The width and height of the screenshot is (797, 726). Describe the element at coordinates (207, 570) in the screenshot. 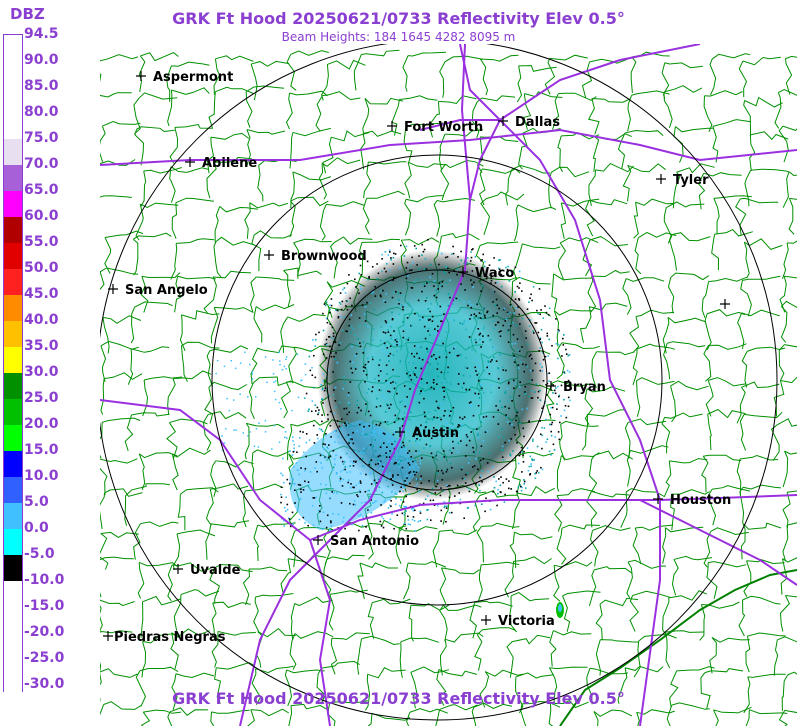

I see `city-uvalde: Uvalde` at that location.